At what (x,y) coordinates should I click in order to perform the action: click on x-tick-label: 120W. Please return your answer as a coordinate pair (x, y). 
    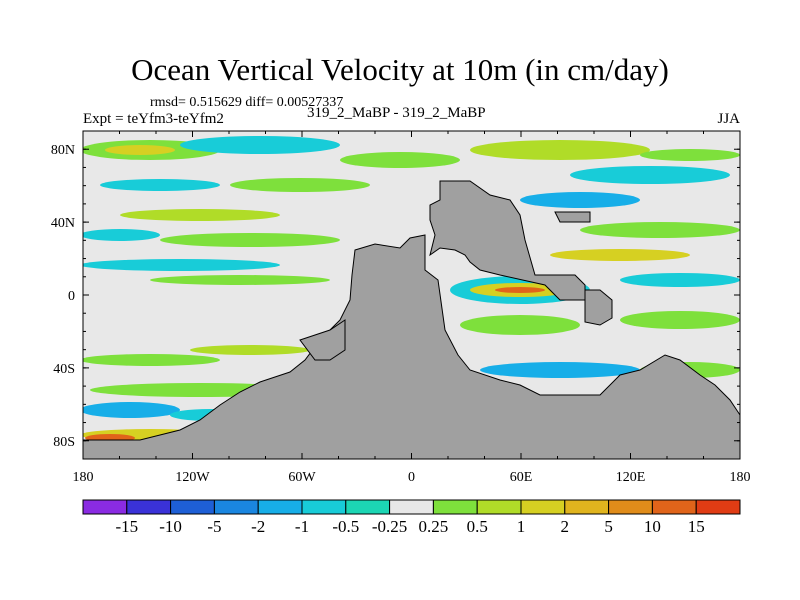
    Looking at the image, I should click on (192, 477).